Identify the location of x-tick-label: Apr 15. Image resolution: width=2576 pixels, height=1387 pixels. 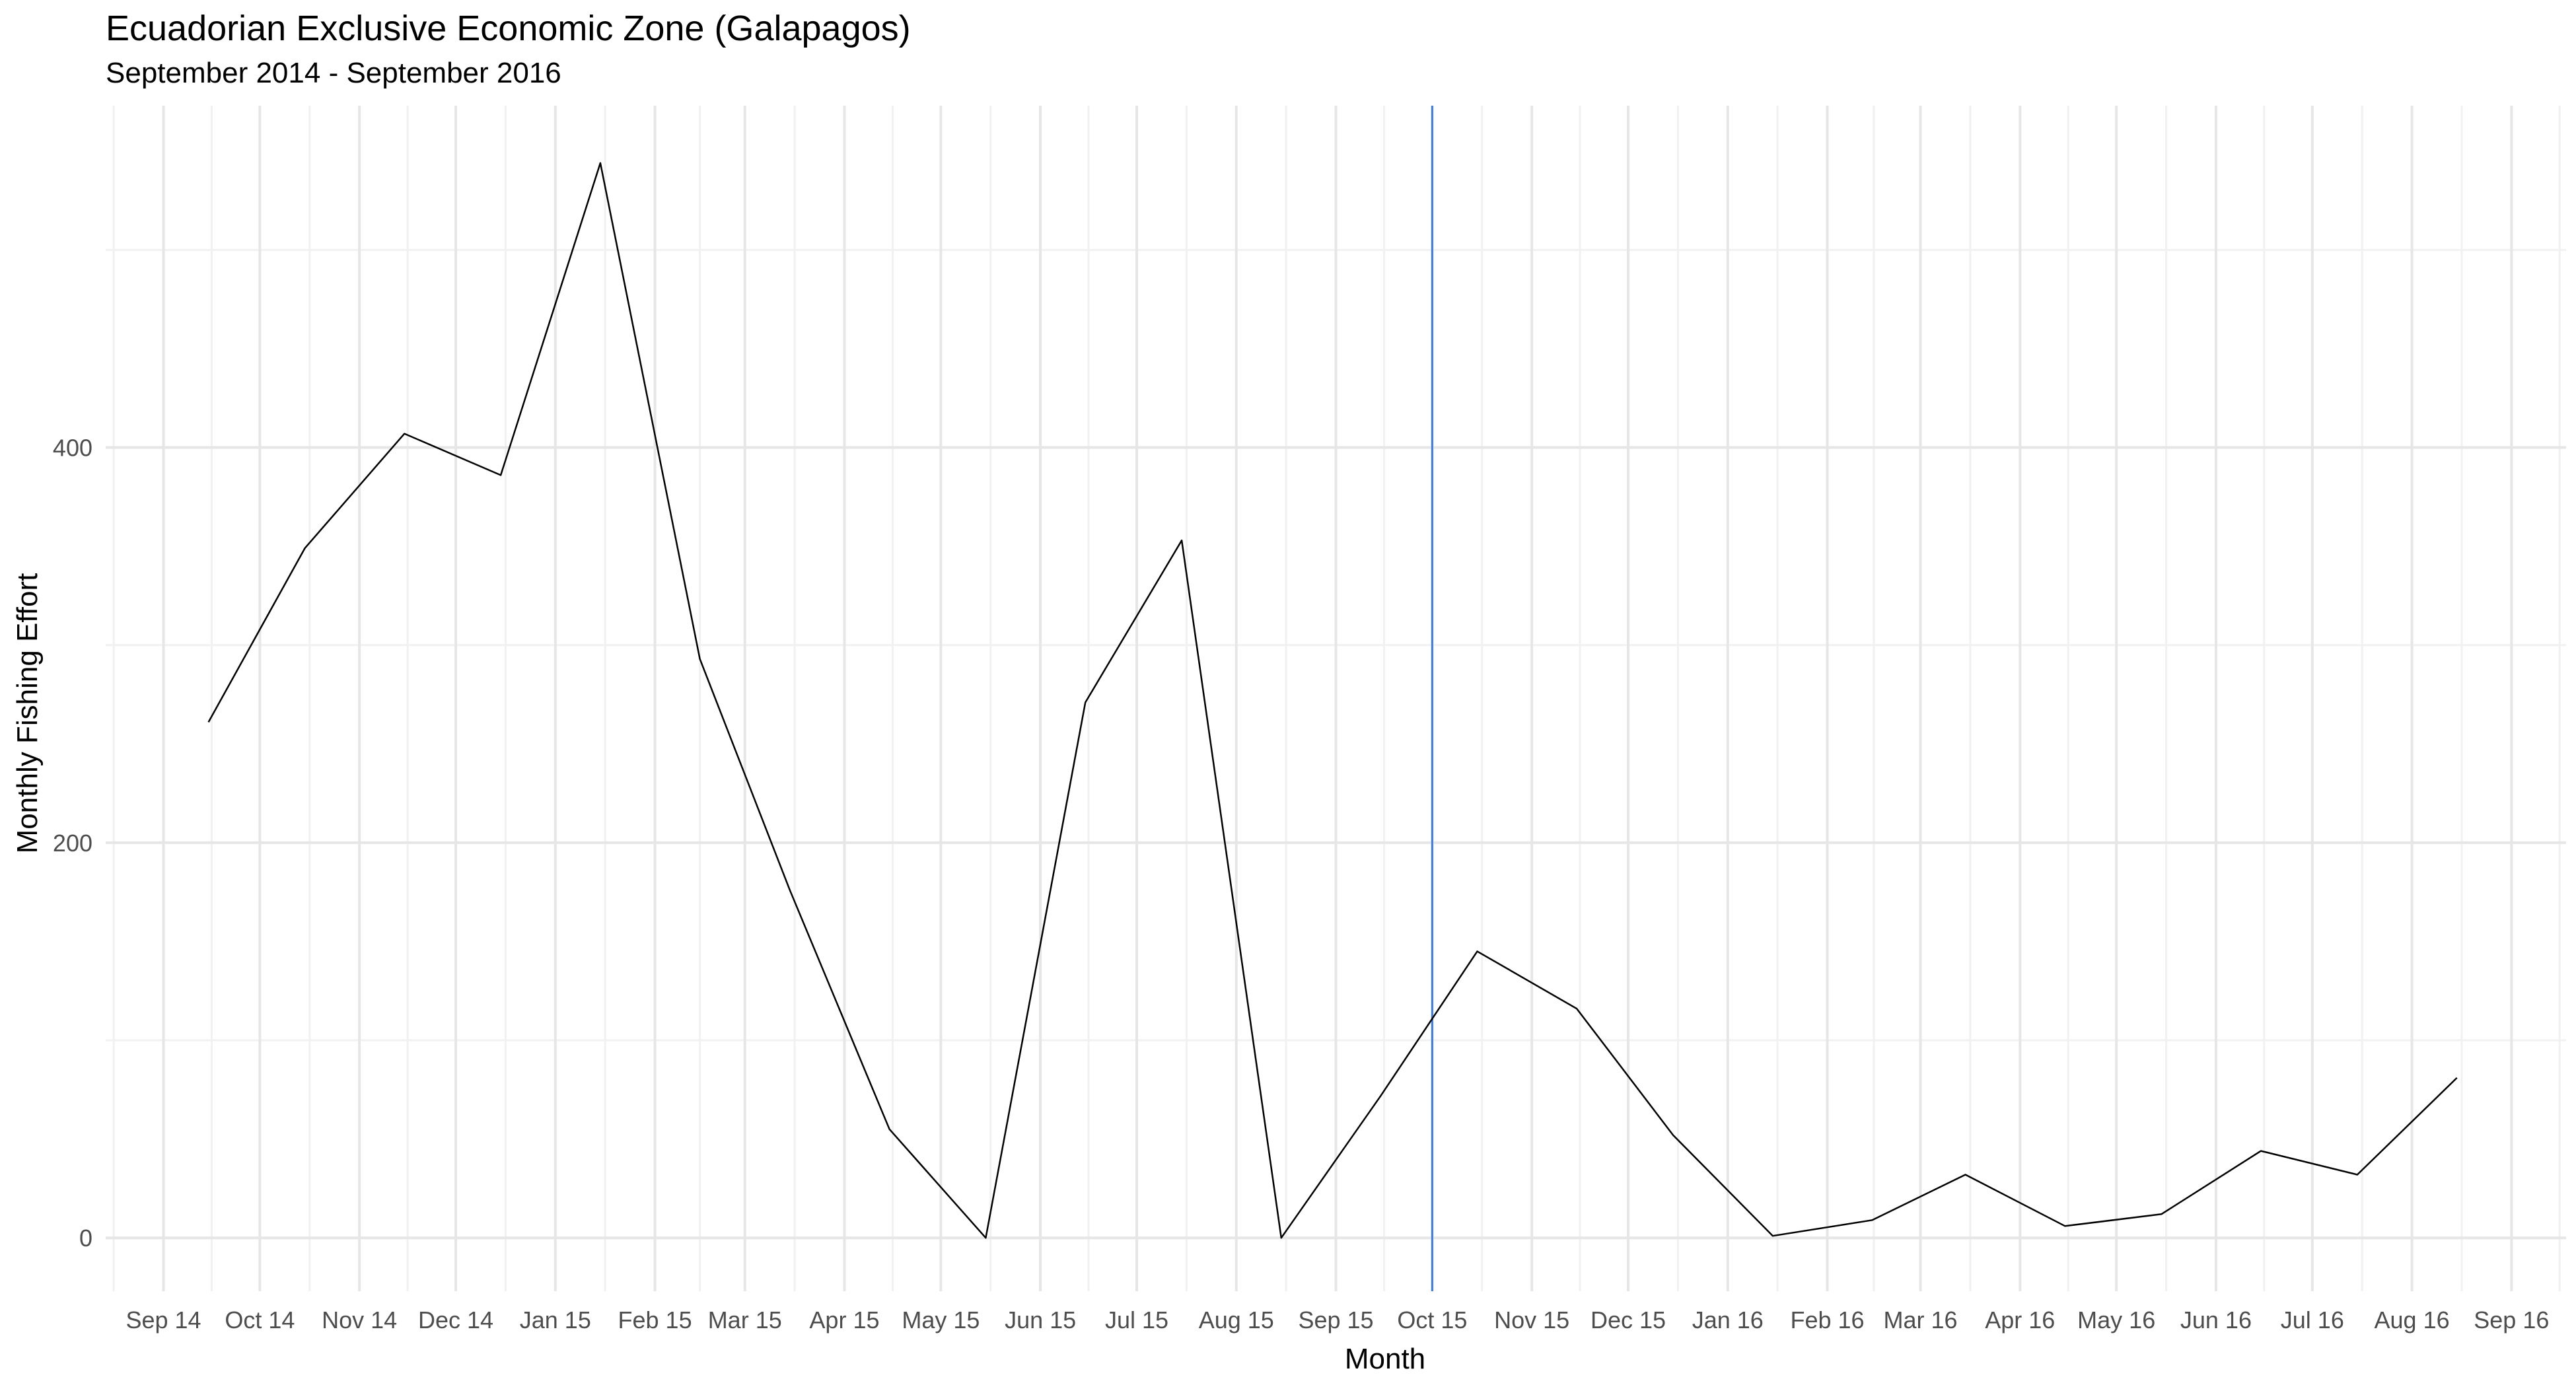
(844, 1320).